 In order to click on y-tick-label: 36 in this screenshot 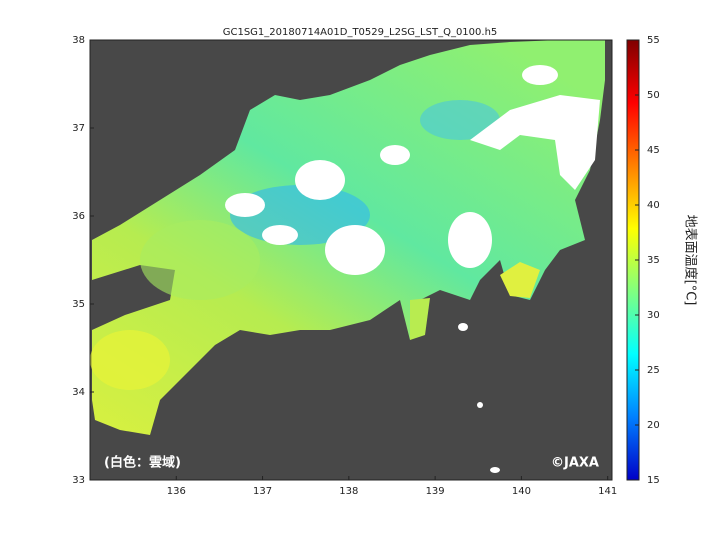, I will do `click(78, 216)`.